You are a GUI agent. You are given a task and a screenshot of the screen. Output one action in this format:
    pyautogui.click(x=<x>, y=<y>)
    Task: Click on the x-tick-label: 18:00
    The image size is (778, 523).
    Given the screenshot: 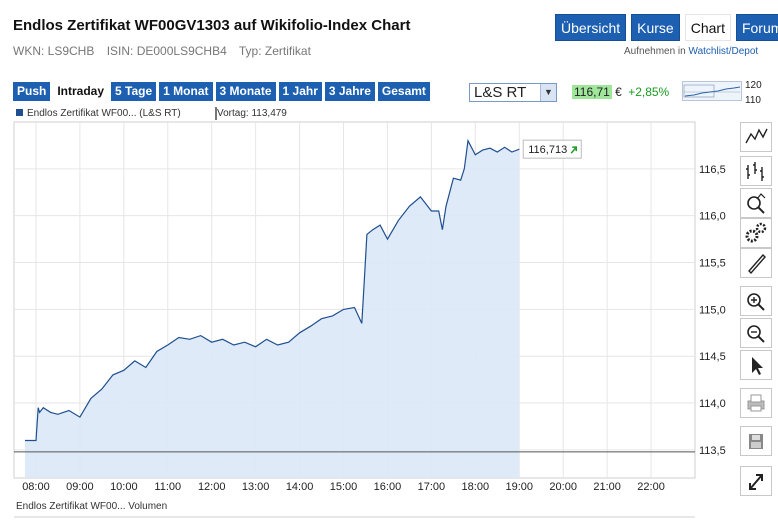 What is the action you would take?
    pyautogui.click(x=476, y=487)
    